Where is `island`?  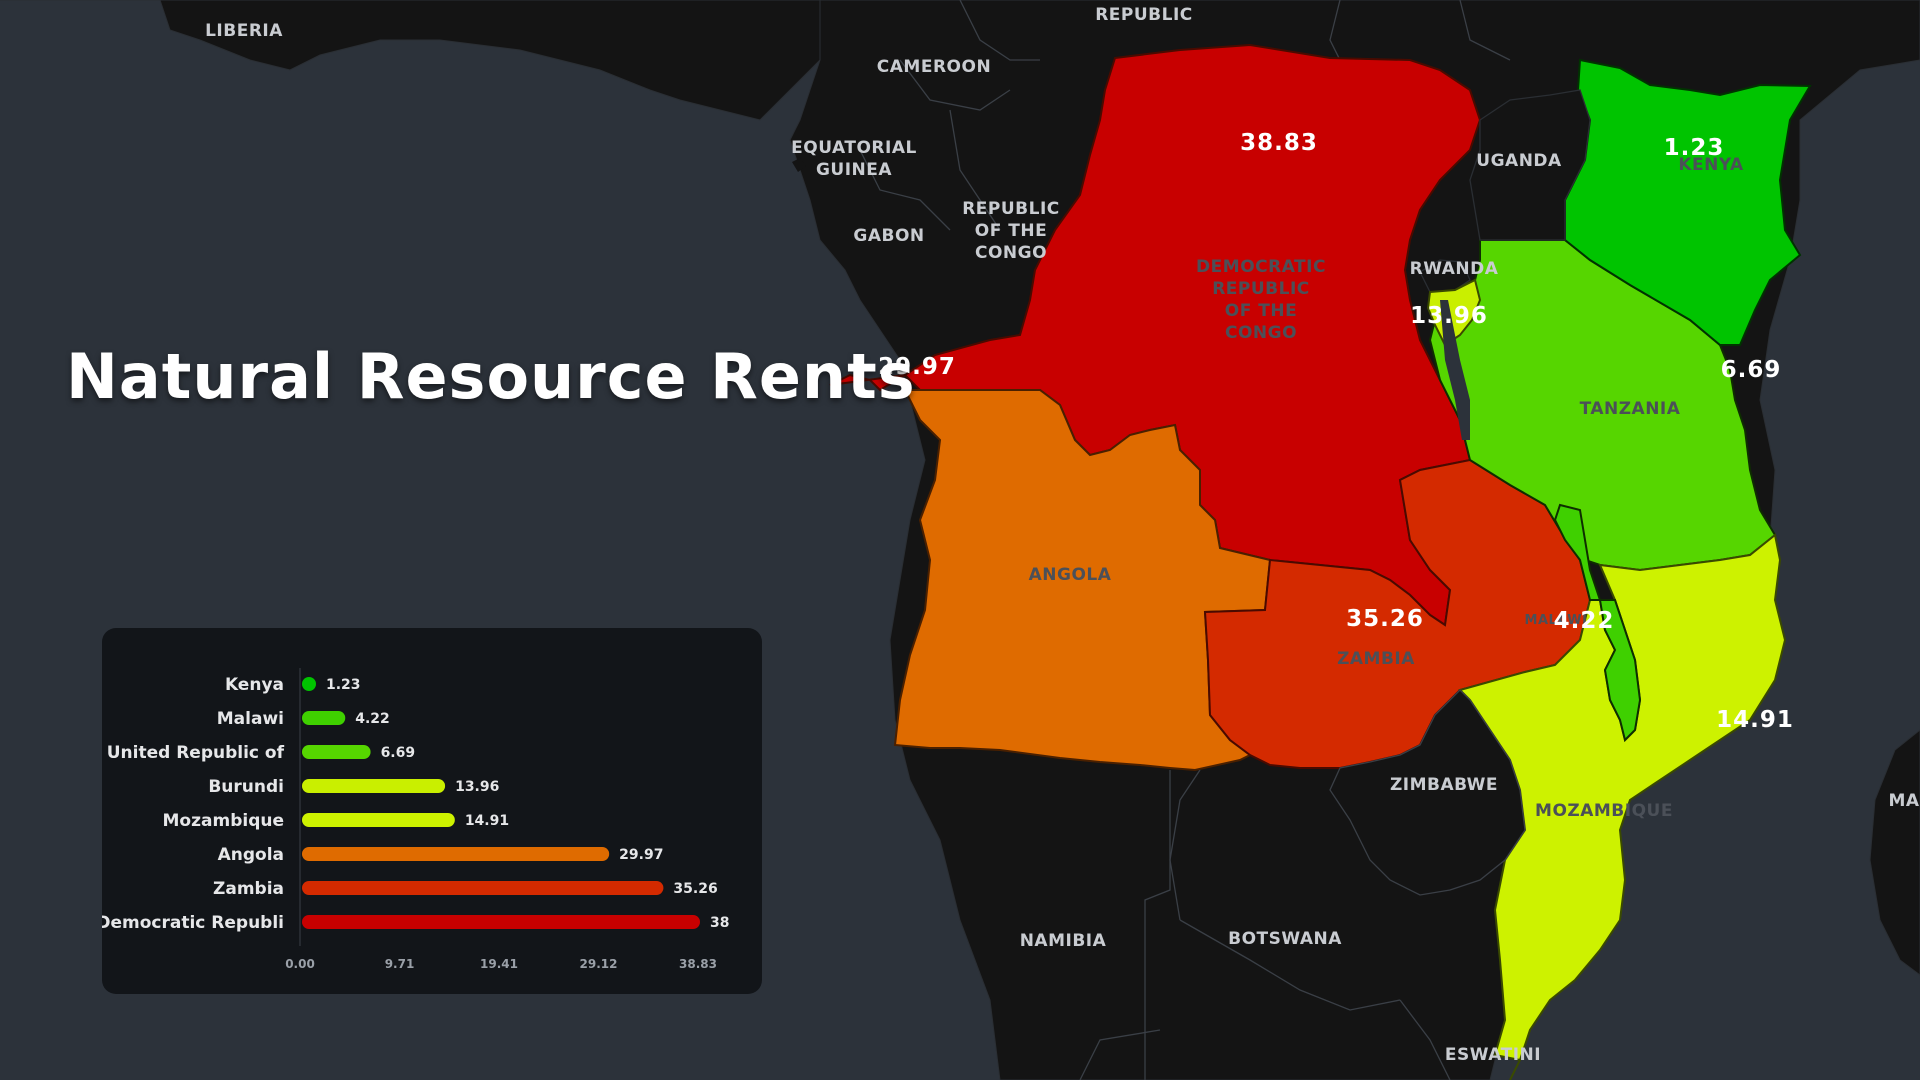 island is located at coordinates (799, 165).